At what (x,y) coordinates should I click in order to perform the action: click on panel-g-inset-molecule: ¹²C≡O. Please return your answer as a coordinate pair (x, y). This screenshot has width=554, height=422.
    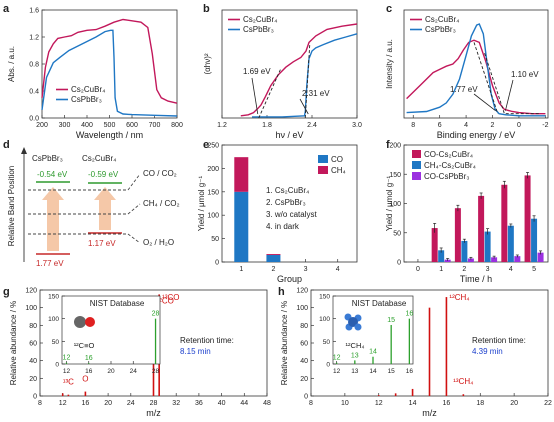
    Looking at the image, I should click on (84, 345).